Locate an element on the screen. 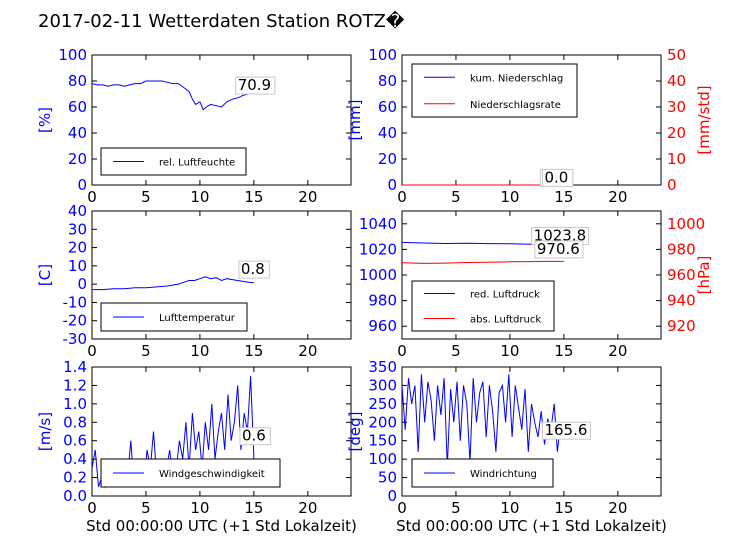 This screenshot has width=736, height=557. y2-tick-label: 1000 is located at coordinates (686, 224).